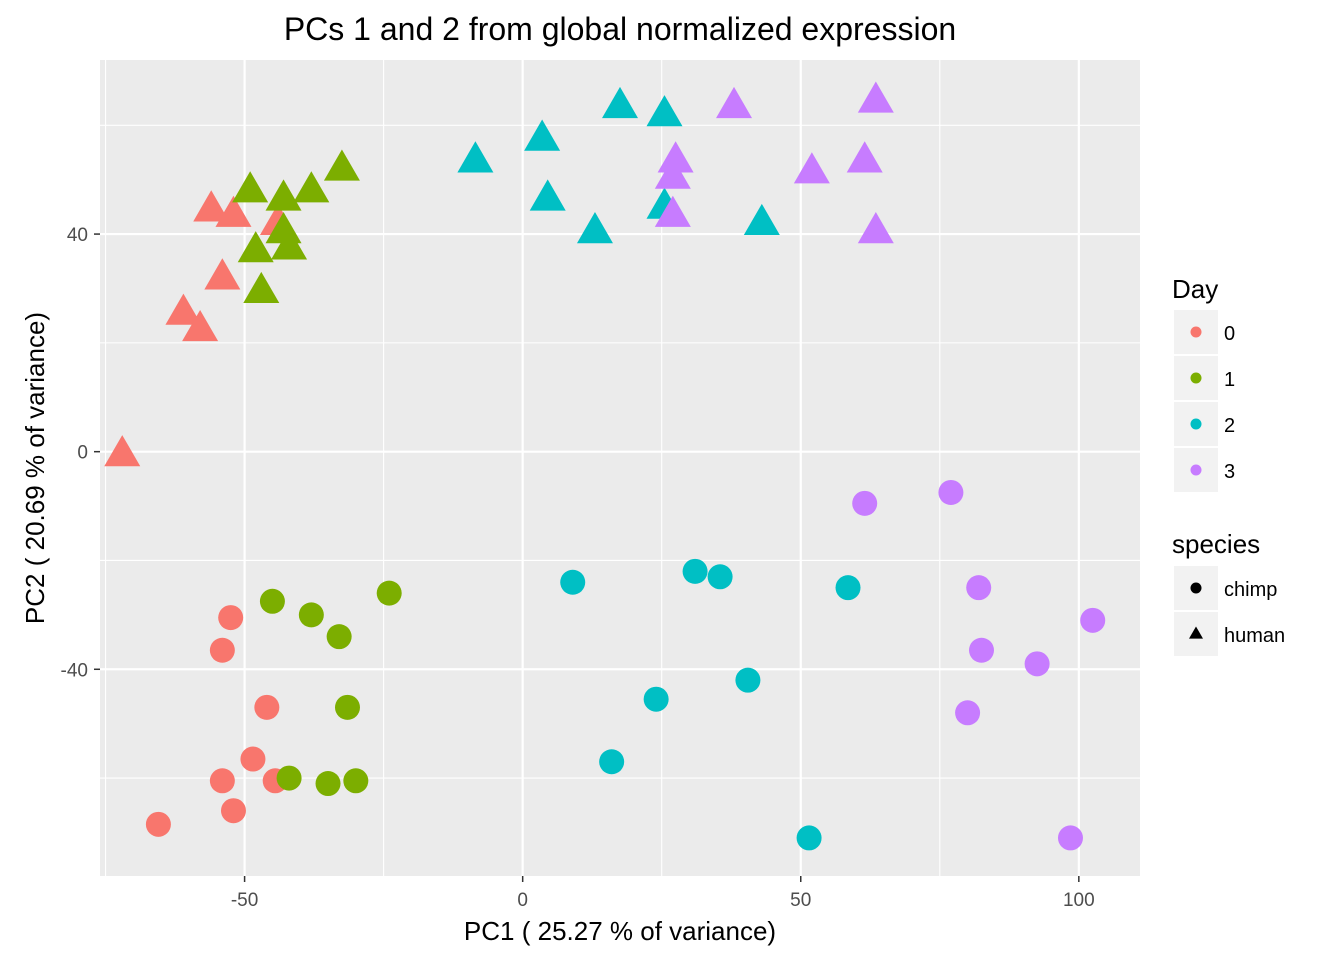  I want to click on legend-label-day: 3, so click(1229, 472).